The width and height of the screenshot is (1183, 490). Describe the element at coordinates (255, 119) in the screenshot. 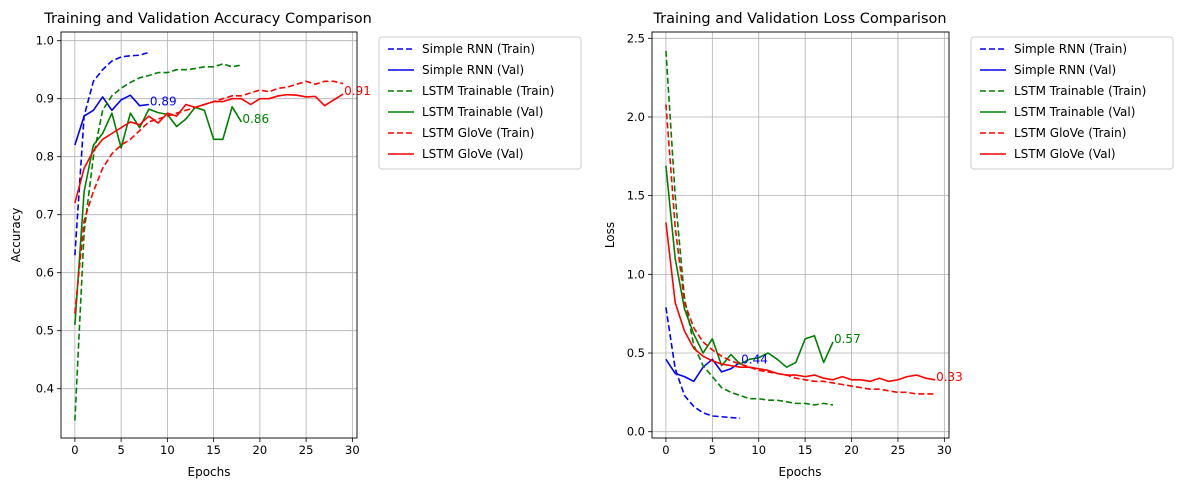

I see `accuracy-annotation-label: 0.86` at that location.